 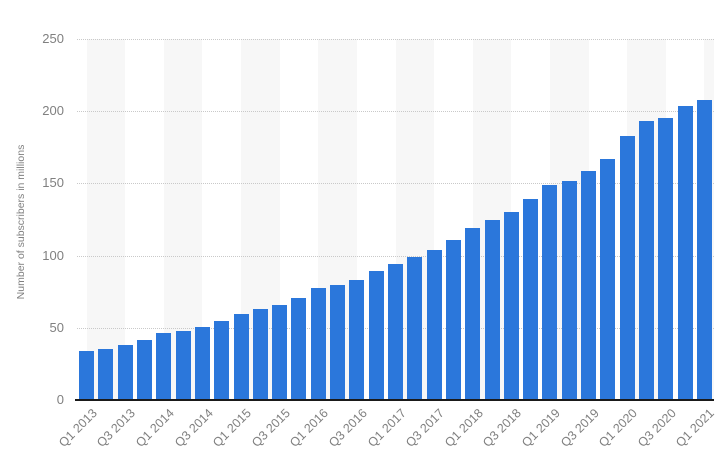 What do you see at coordinates (60, 399) in the screenshot?
I see `y-tick-label: 0` at bounding box center [60, 399].